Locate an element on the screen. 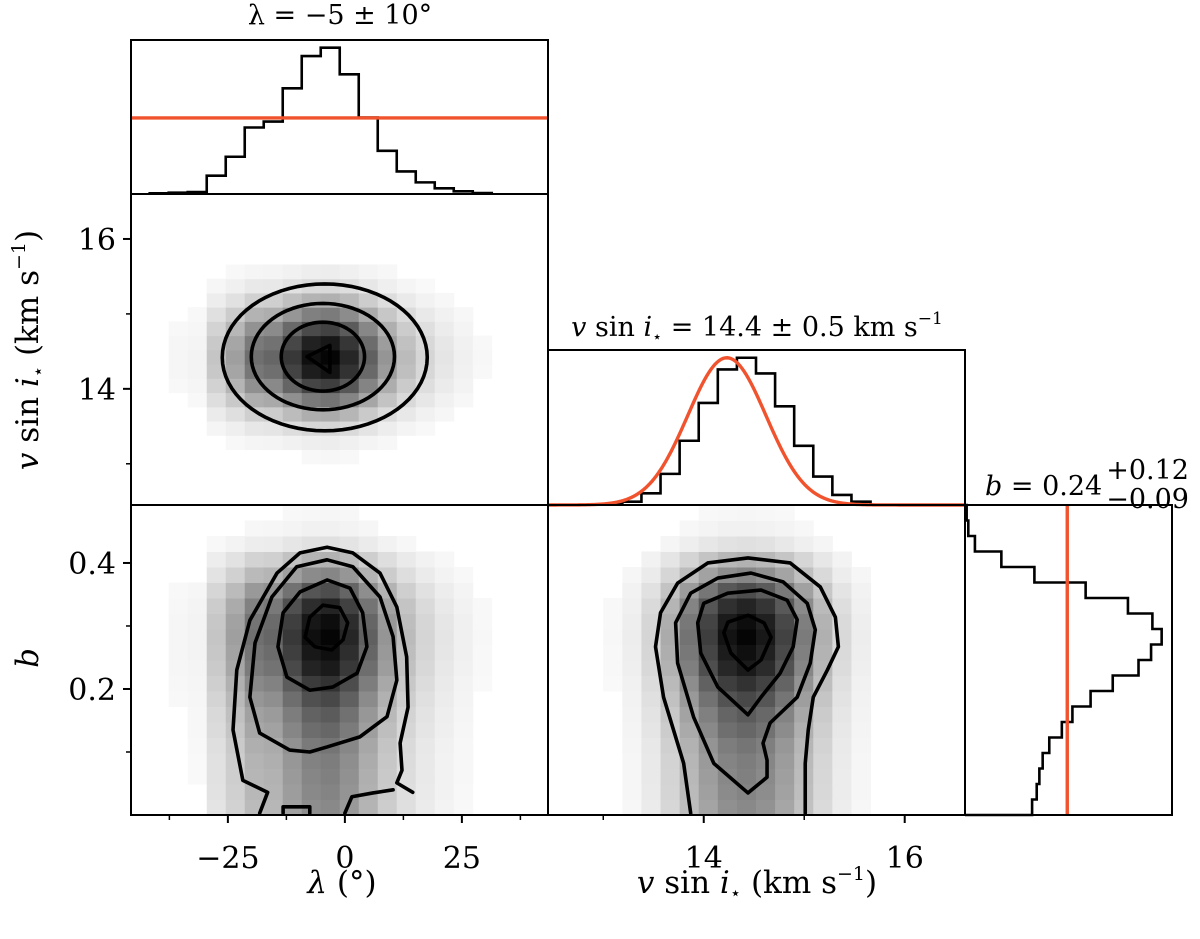 The width and height of the screenshot is (1200, 939). b-histogram-outline is located at coordinates (1064, 660).